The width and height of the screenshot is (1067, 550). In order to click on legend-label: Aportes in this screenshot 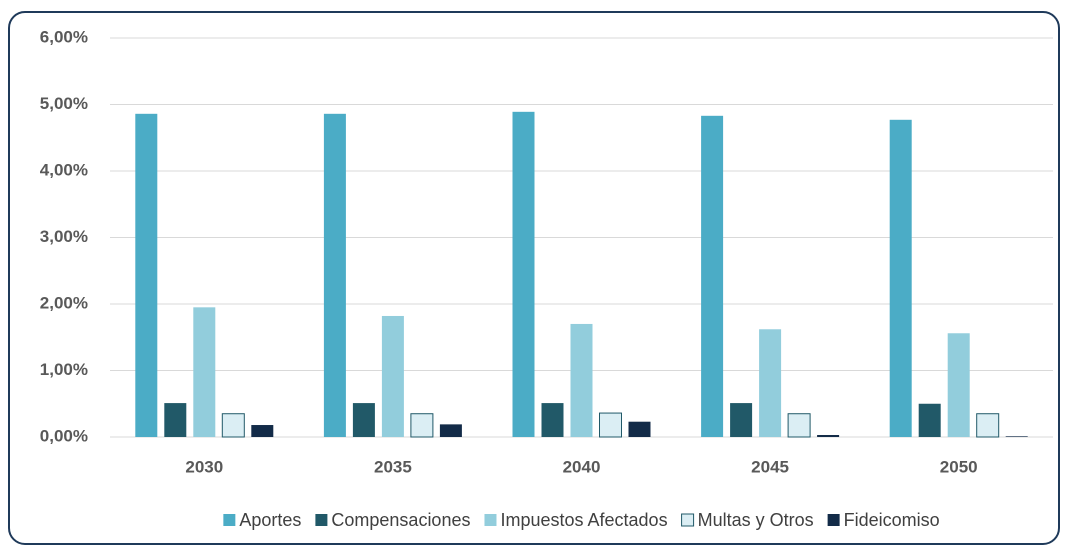, I will do `click(270, 520)`.